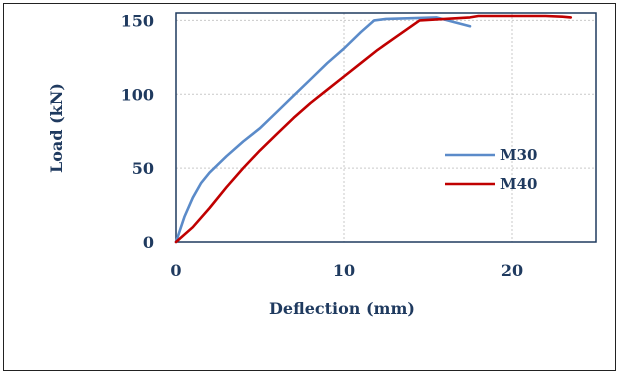  Describe the element at coordinates (518, 155) in the screenshot. I see `legend-label-m30: M30` at that location.